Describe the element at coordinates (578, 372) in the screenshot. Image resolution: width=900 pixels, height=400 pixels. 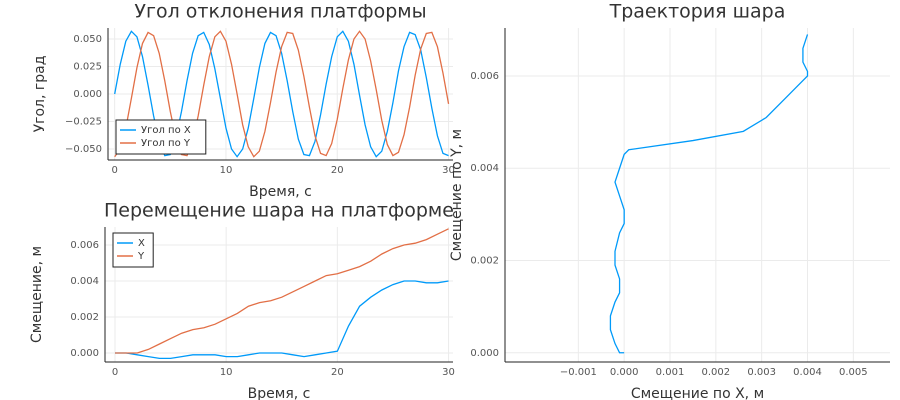
I see `x-tick-label: −0.001` at that location.